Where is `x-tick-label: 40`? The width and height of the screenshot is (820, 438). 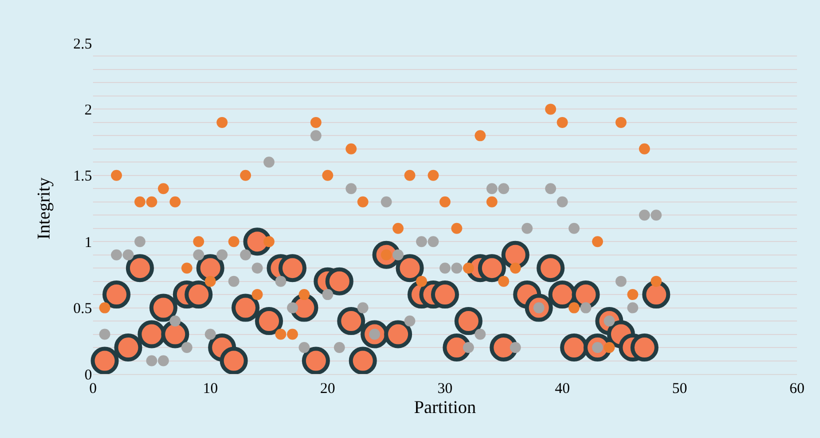
x-tick-label: 40 is located at coordinates (562, 389).